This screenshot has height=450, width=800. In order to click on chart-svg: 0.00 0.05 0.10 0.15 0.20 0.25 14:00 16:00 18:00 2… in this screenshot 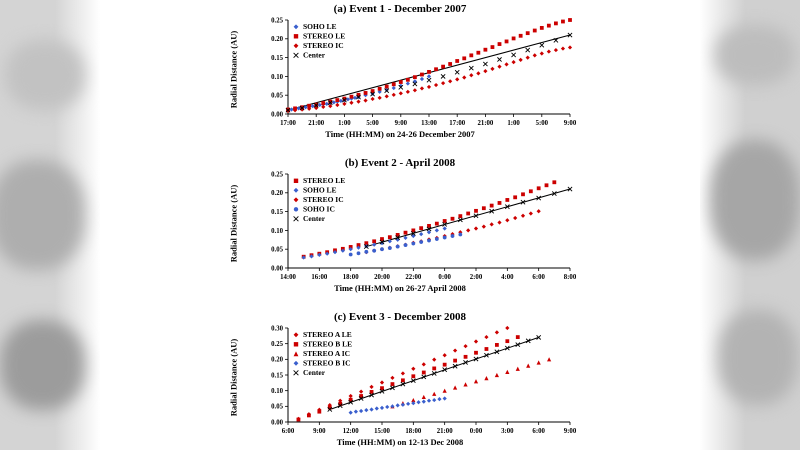, I will do `click(424, 226)`.